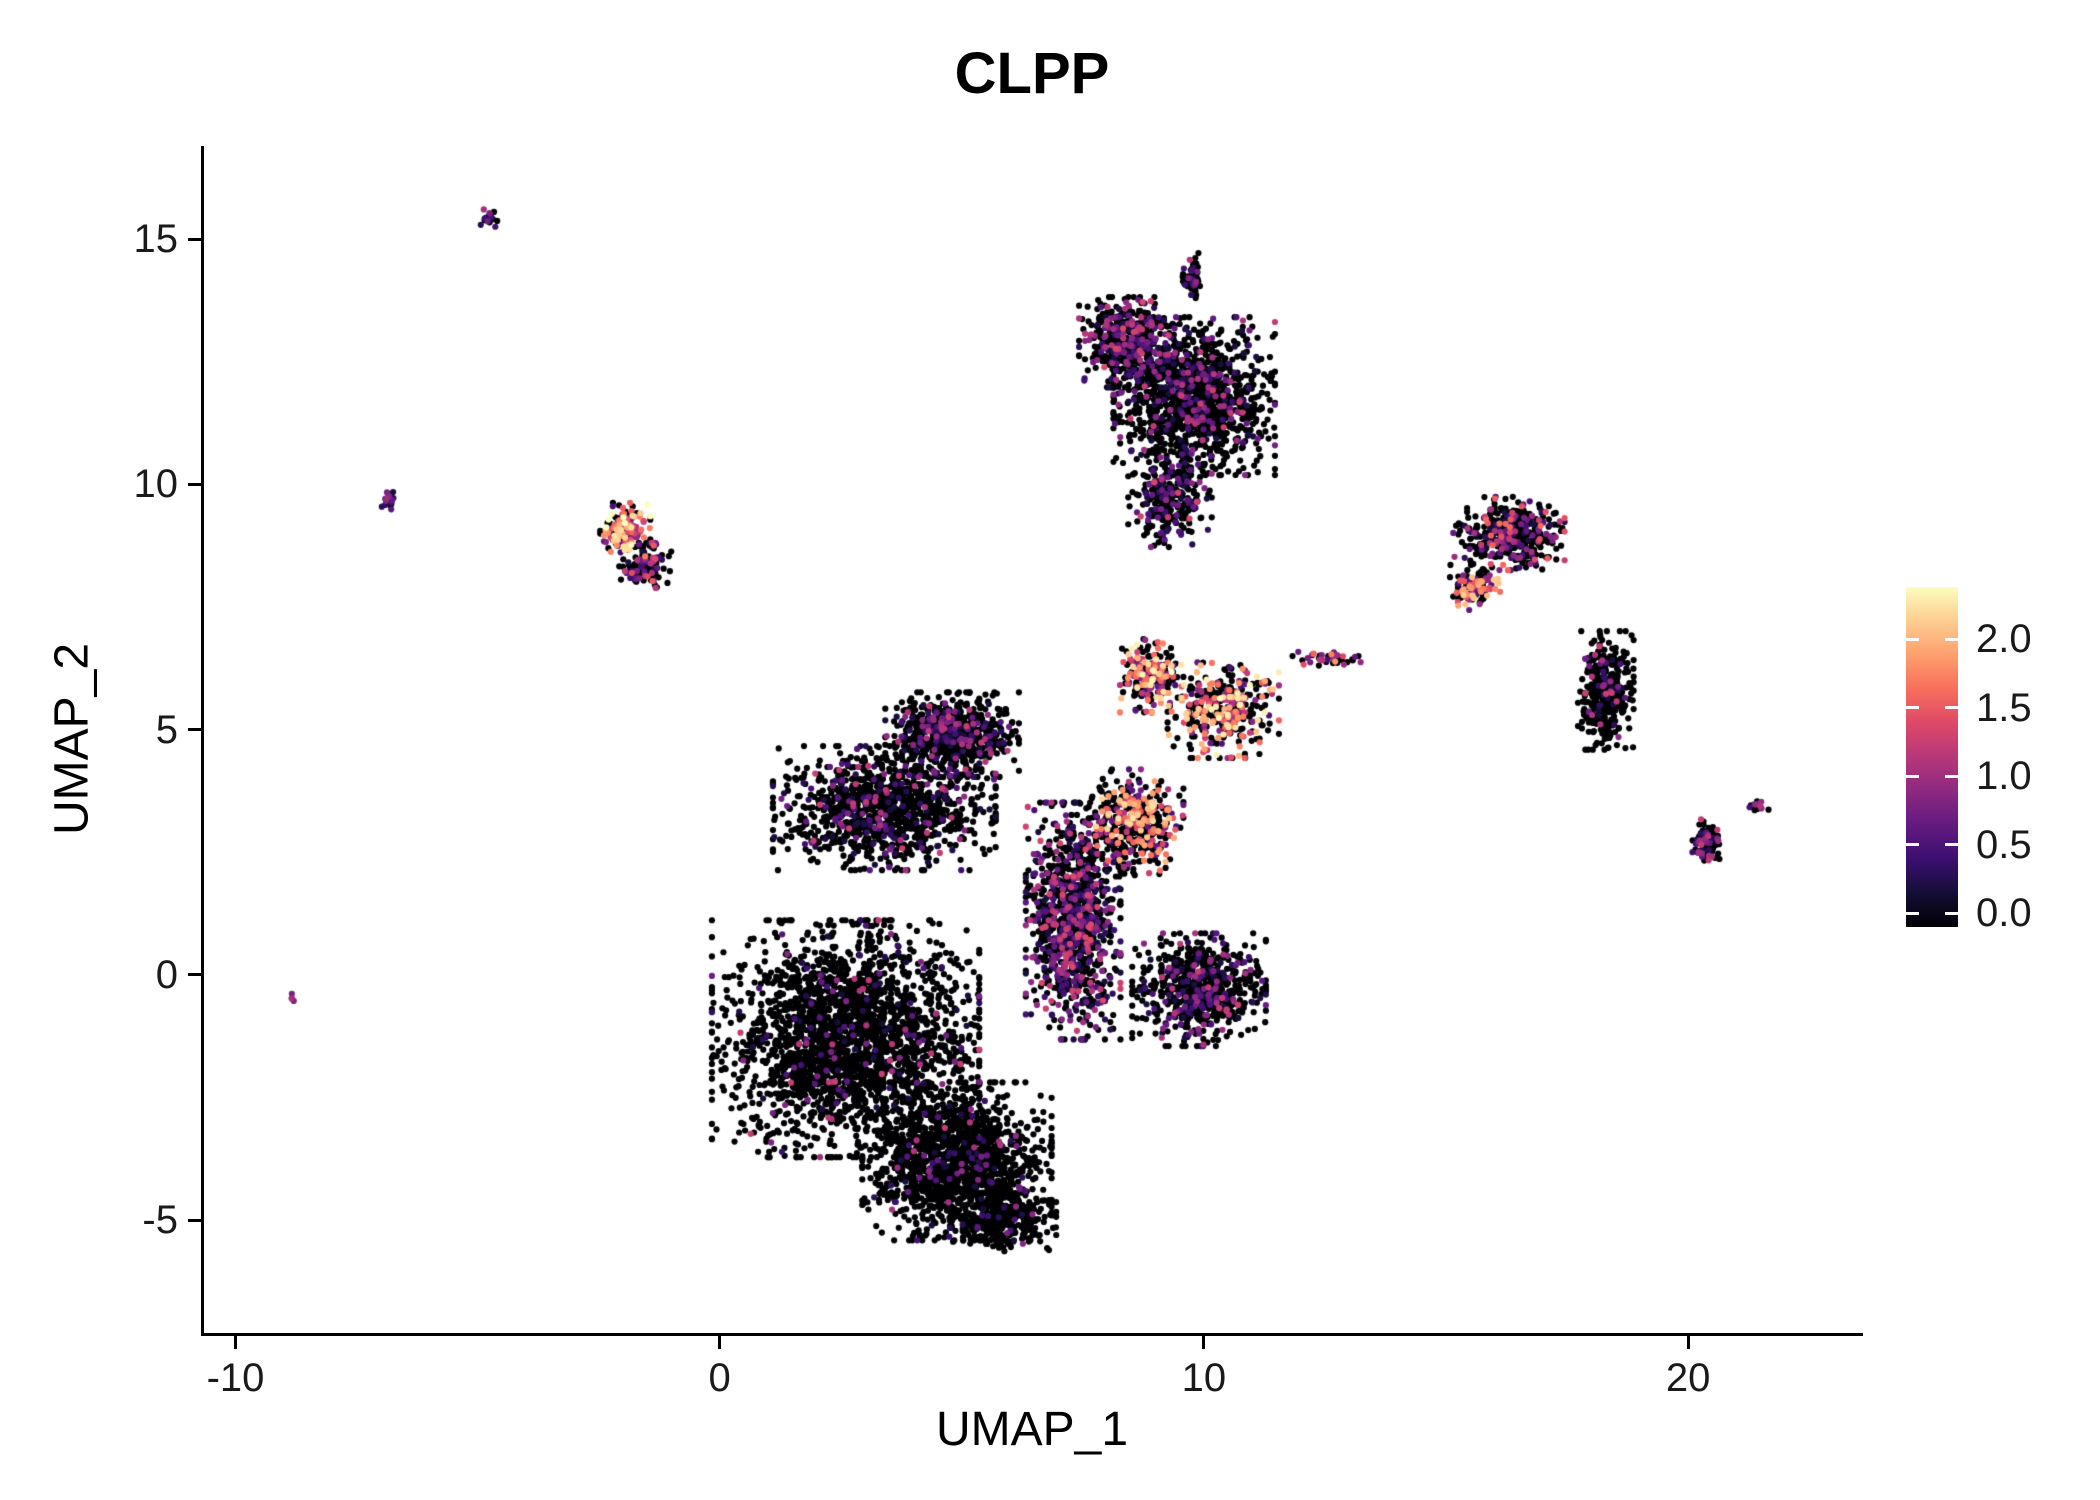 The width and height of the screenshot is (2100, 1500). What do you see at coordinates (719, 1378) in the screenshot?
I see `x-tick-label: 0` at bounding box center [719, 1378].